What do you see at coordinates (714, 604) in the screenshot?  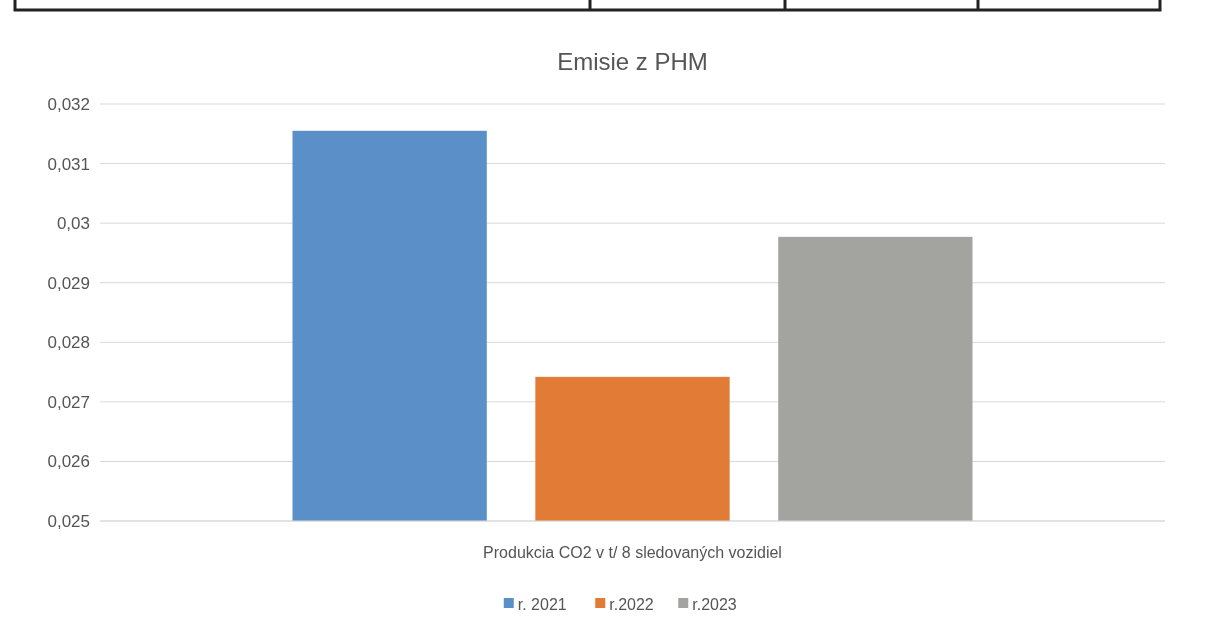 I see `legend-label: r.2023` at bounding box center [714, 604].